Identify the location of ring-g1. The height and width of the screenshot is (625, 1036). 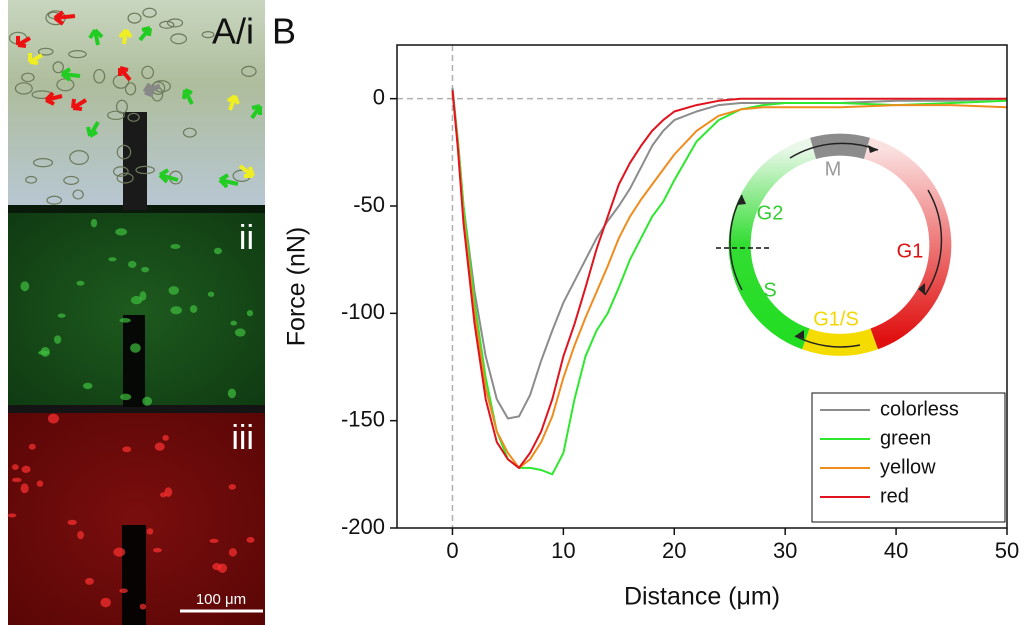
(907, 243).